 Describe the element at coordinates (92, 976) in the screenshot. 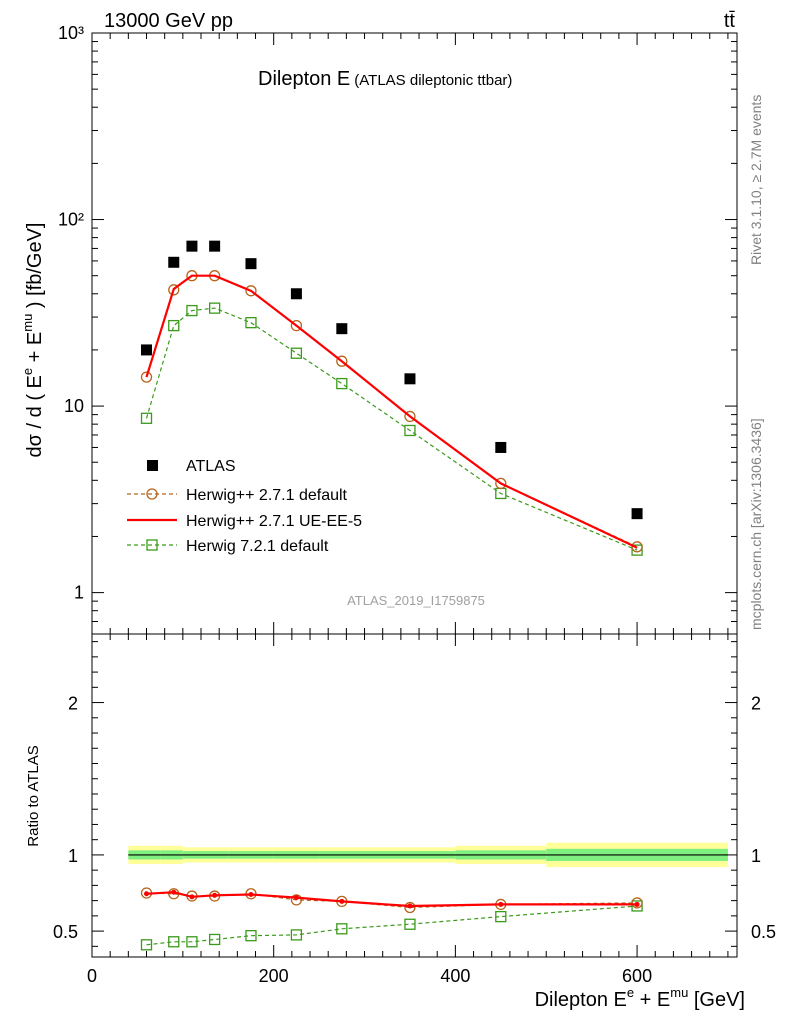

I see `x-tick-label: 0` at that location.